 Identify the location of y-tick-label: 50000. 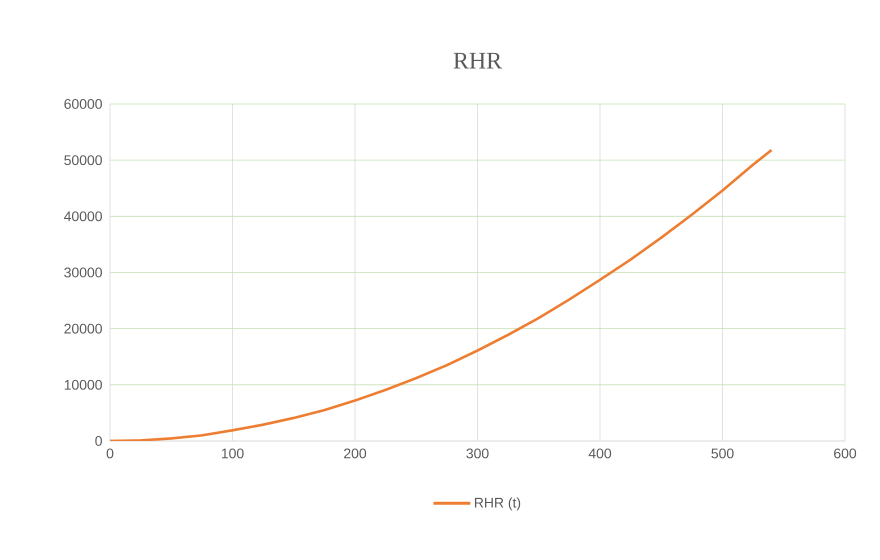
(83, 160).